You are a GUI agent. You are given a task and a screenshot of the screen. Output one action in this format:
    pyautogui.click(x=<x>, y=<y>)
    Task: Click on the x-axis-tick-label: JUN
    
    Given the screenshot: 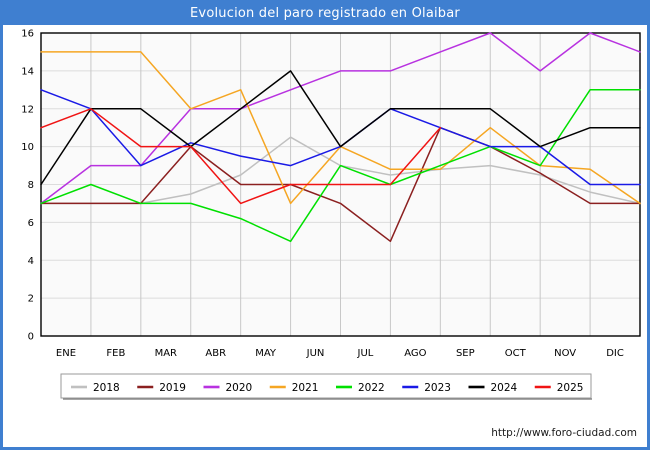 What is the action you would take?
    pyautogui.click(x=315, y=353)
    